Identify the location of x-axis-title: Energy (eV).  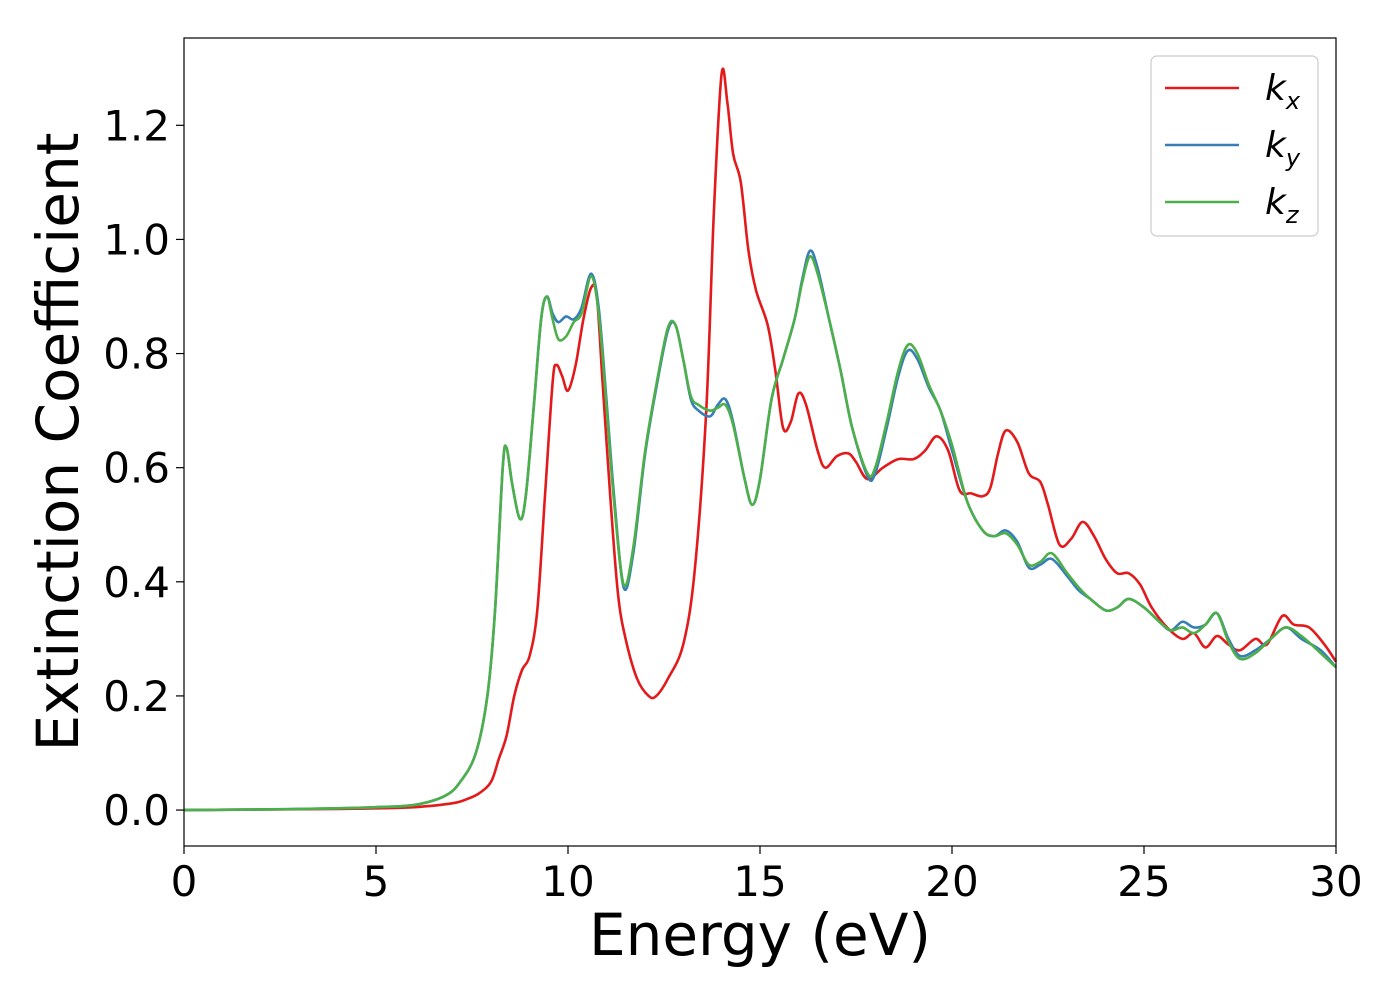
(760, 935).